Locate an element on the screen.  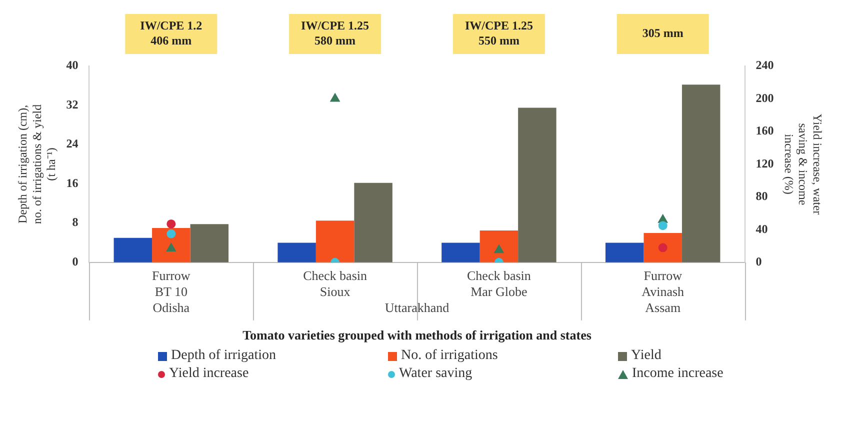
text: Uttarakhand is located at coordinates (417, 307).